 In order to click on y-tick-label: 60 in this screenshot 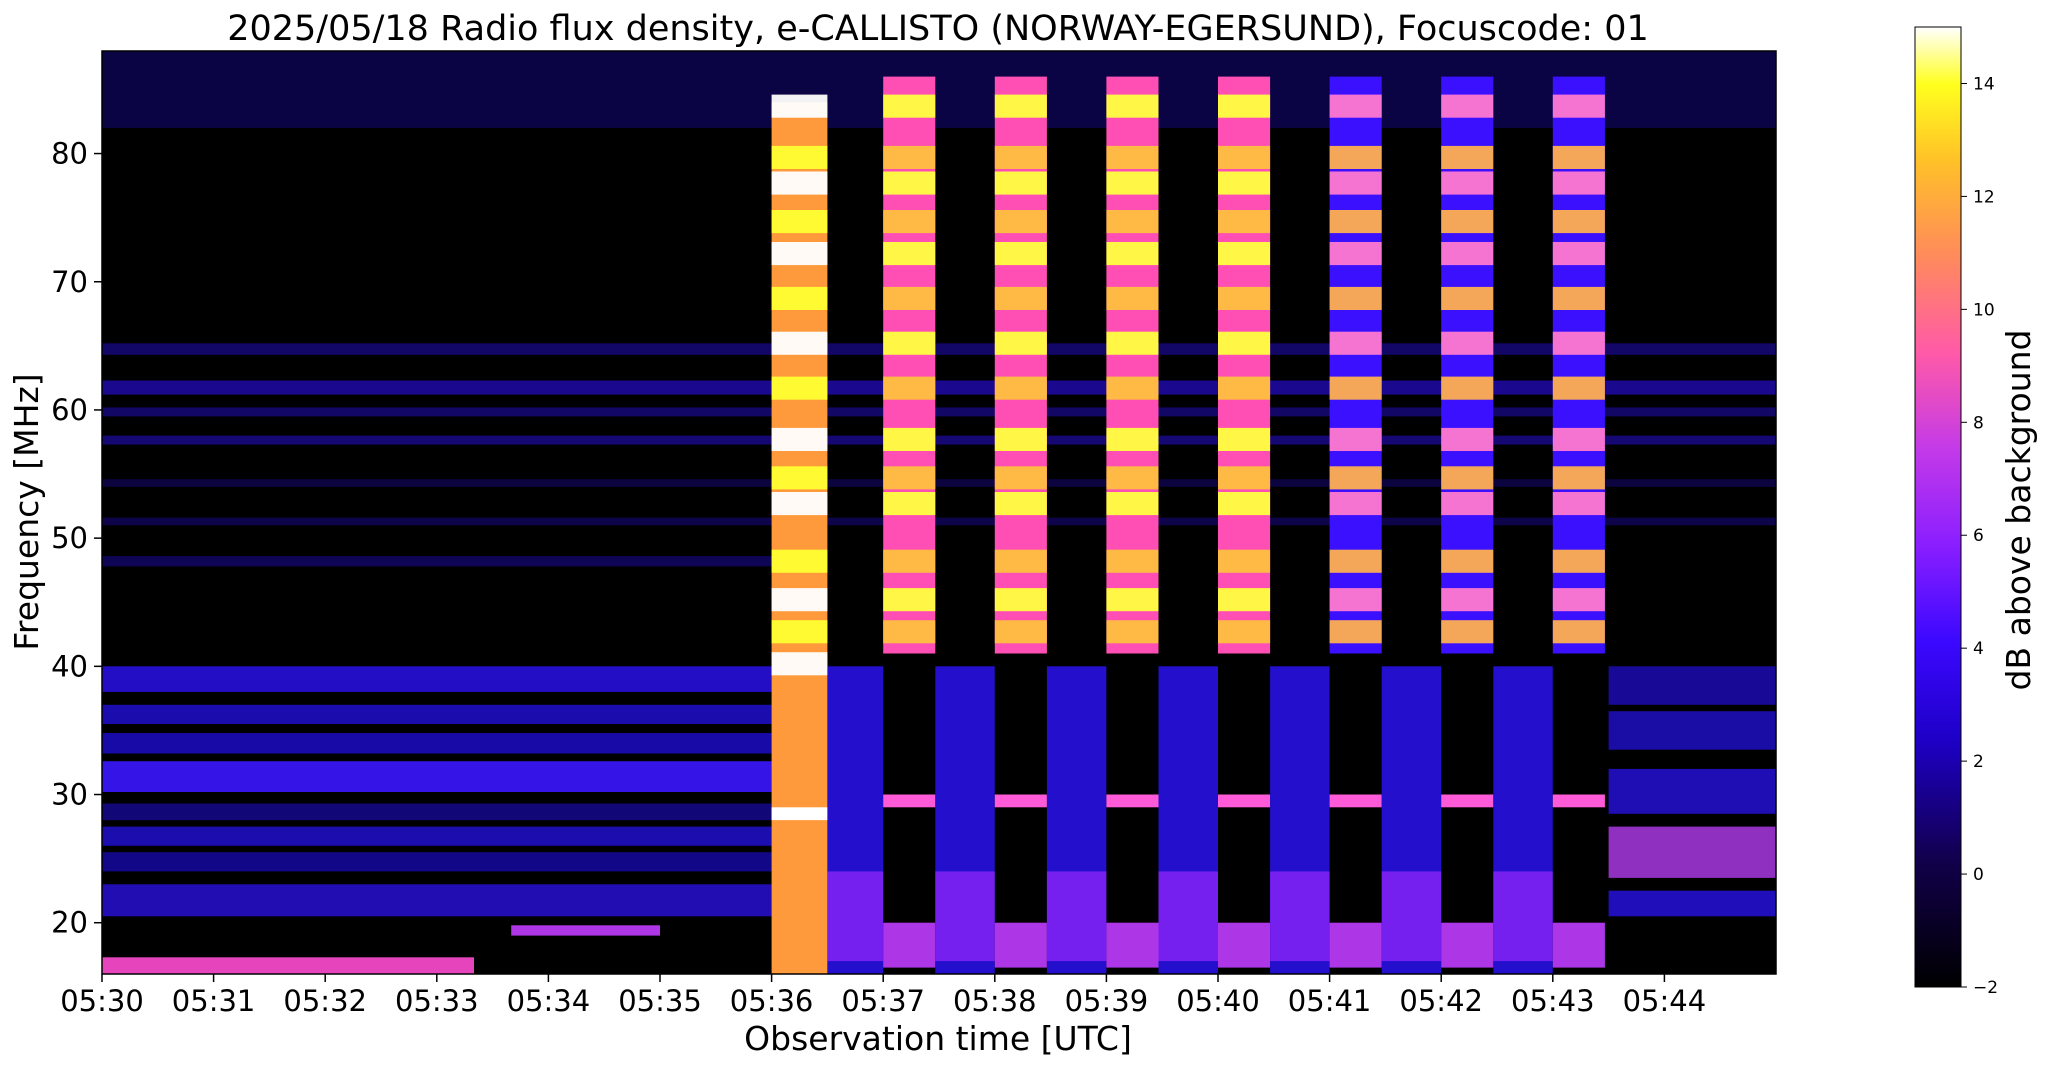, I will do `click(69, 410)`.